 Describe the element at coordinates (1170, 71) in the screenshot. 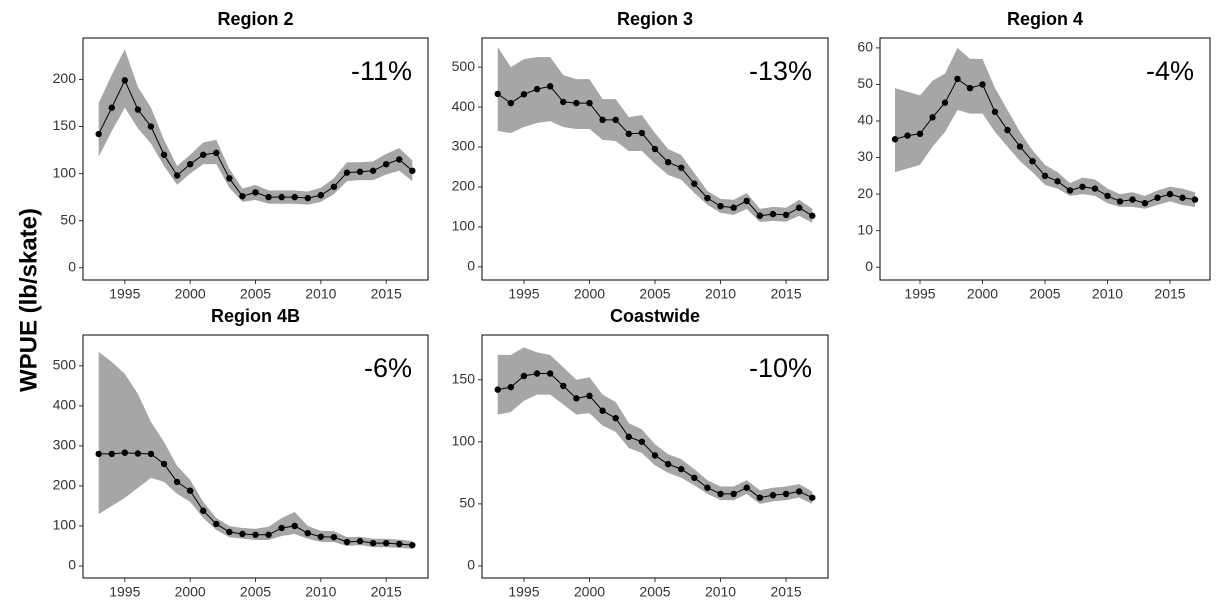

I see `annotation: -4%` at that location.